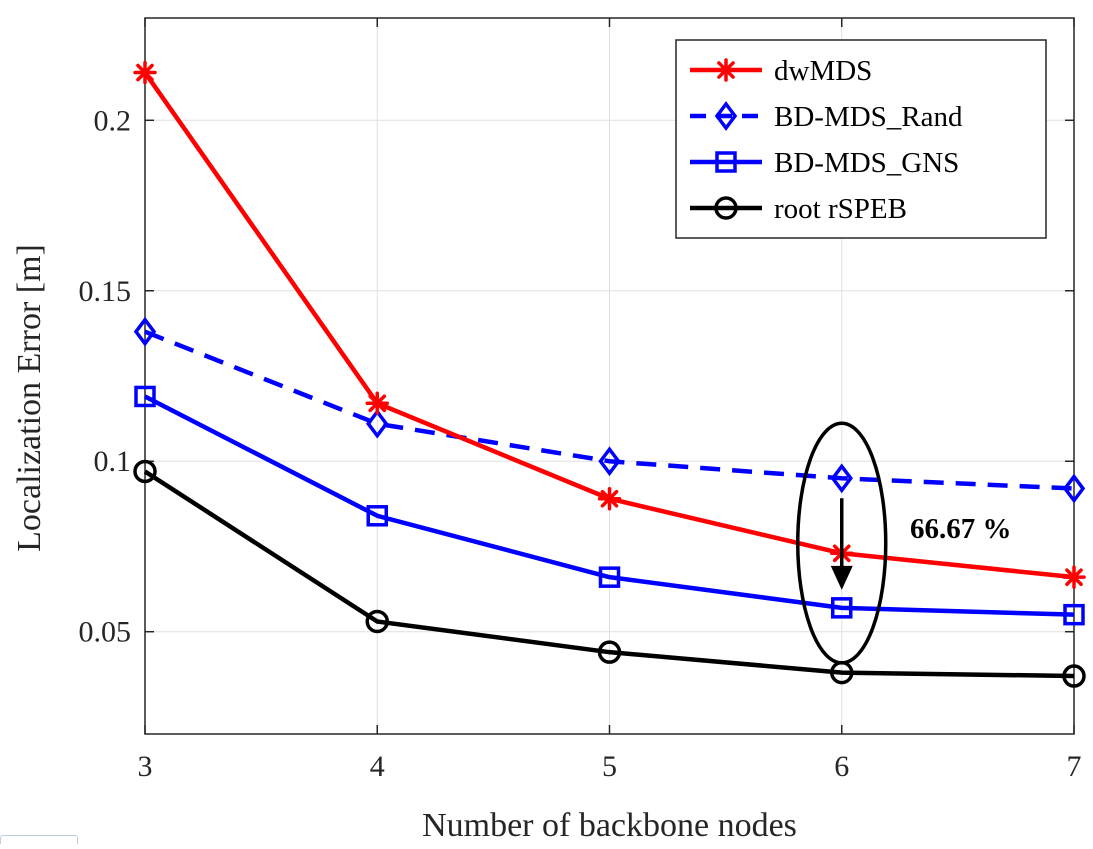  I want to click on legend-label-dwmds: dwMDS, so click(823, 71).